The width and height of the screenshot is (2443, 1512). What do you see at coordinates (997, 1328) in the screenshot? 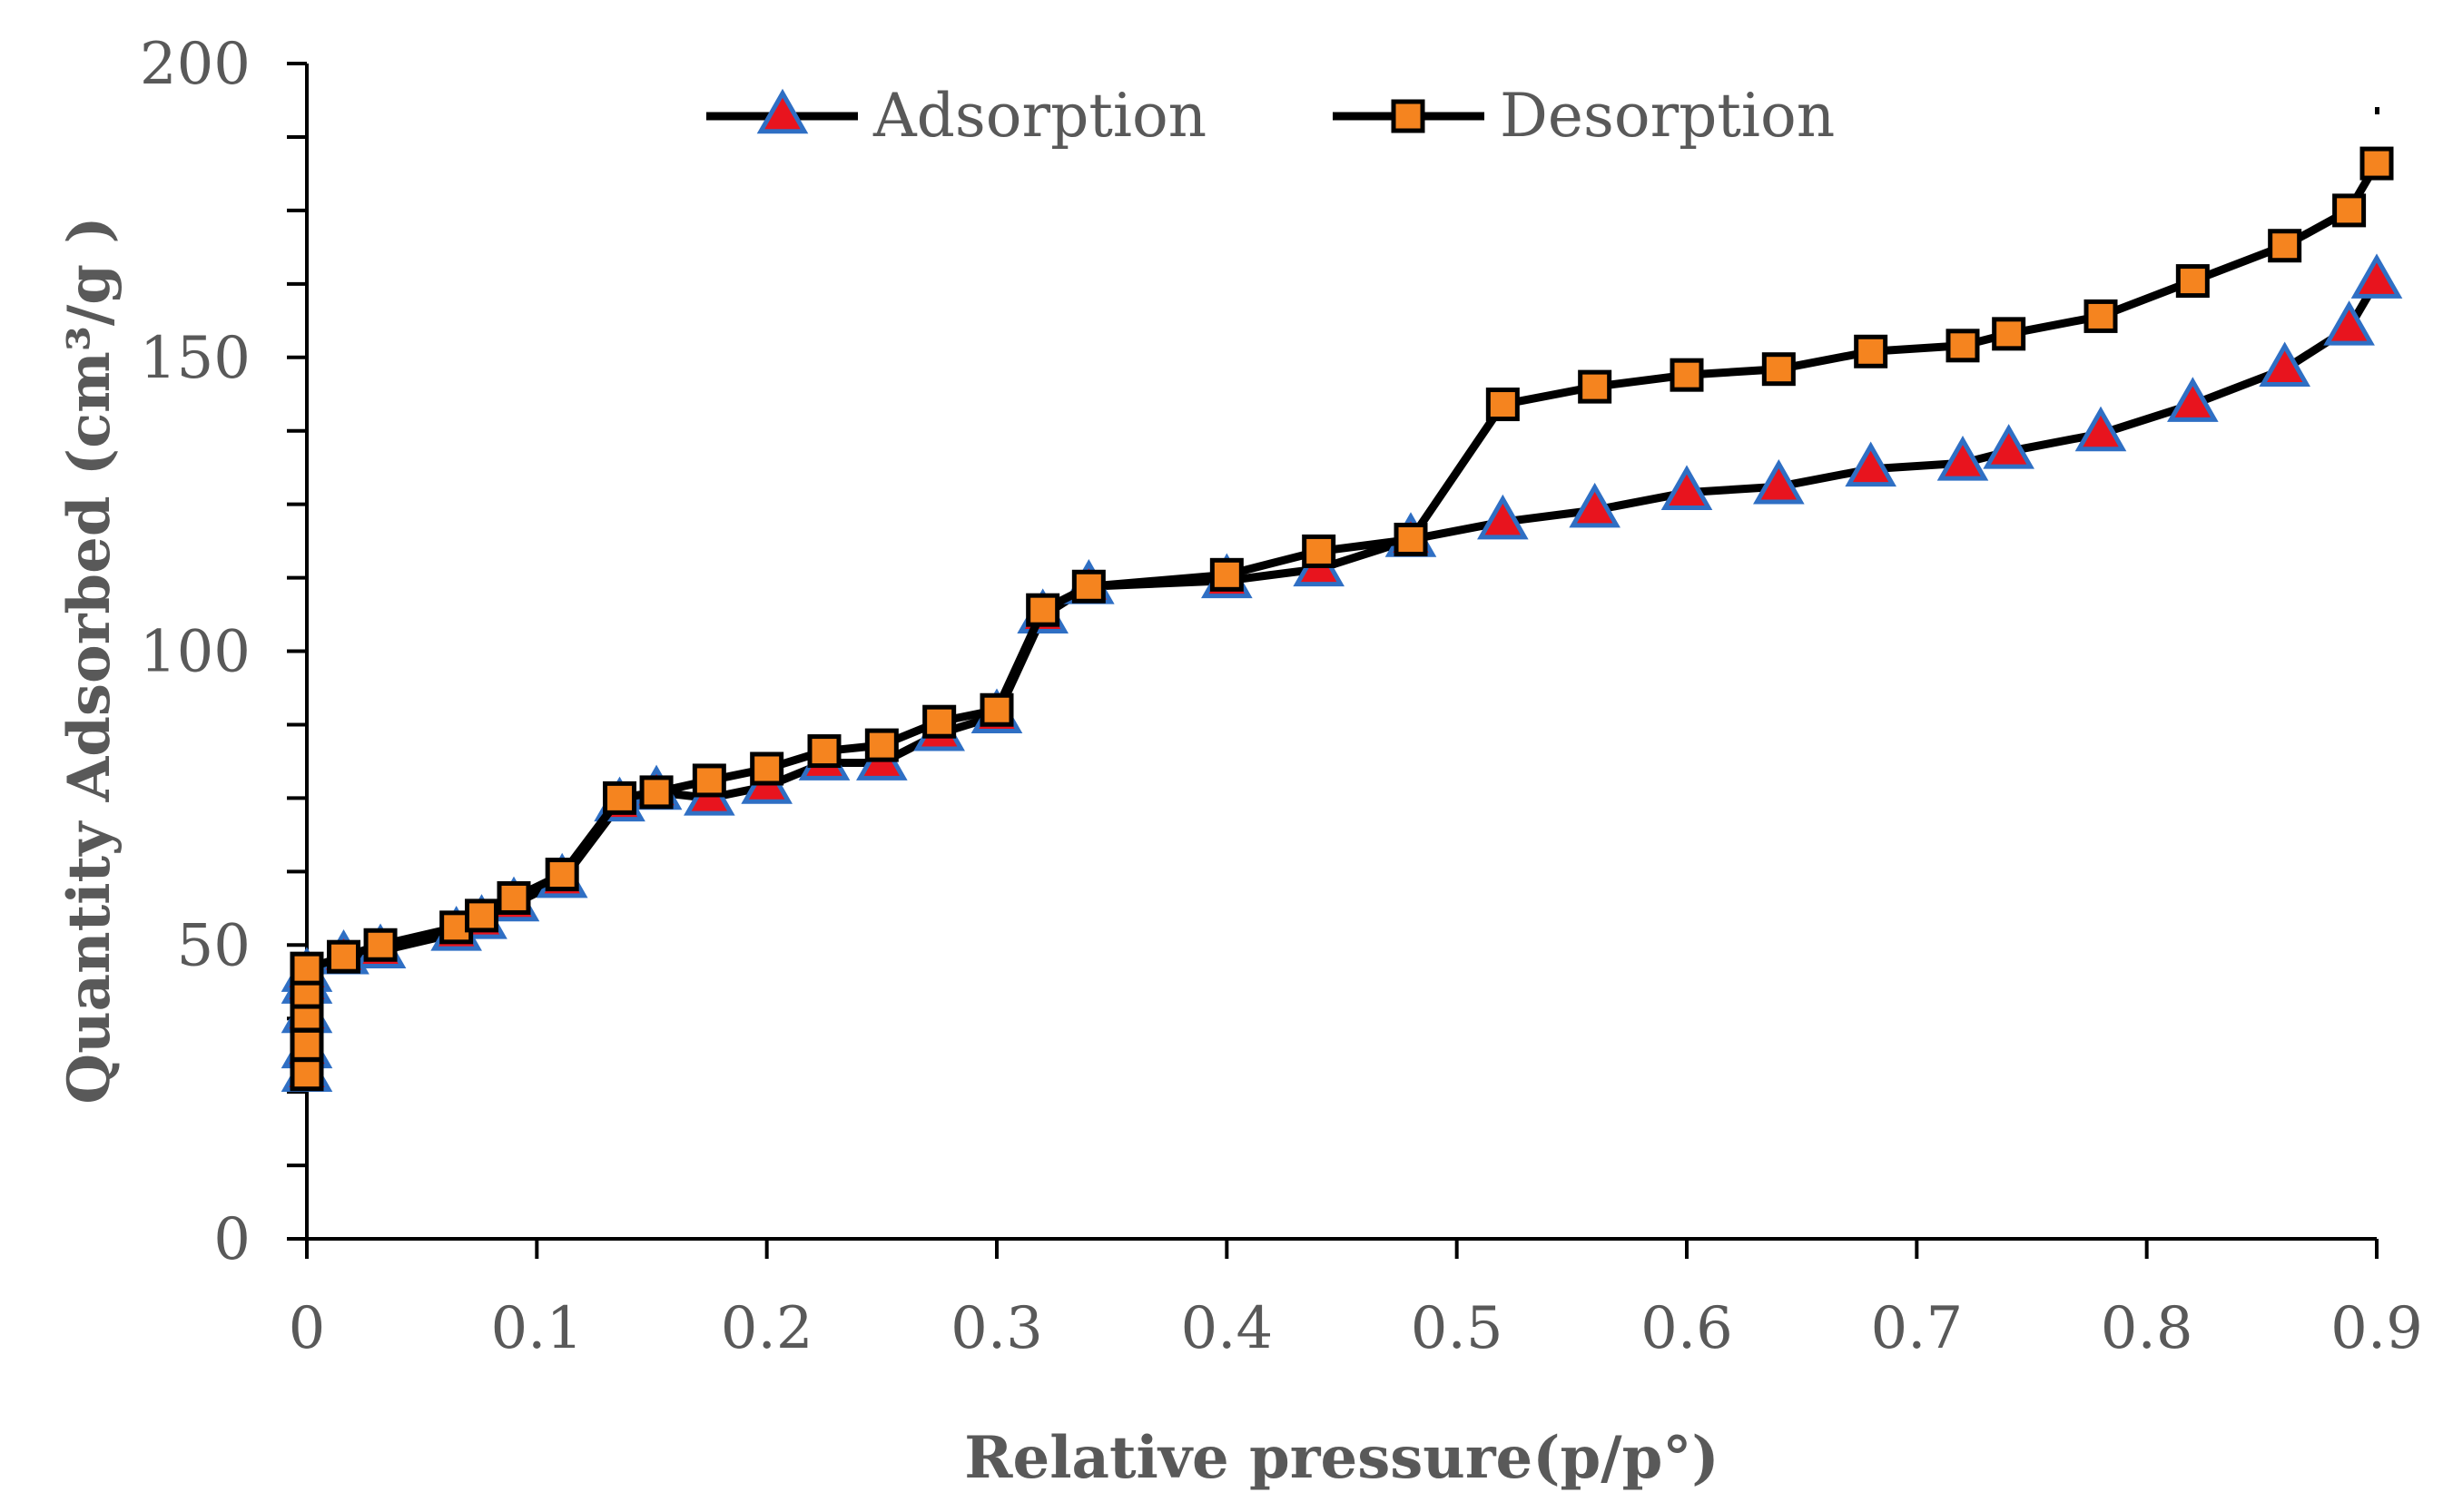
I see `x-tick-label: 0.3` at bounding box center [997, 1328].